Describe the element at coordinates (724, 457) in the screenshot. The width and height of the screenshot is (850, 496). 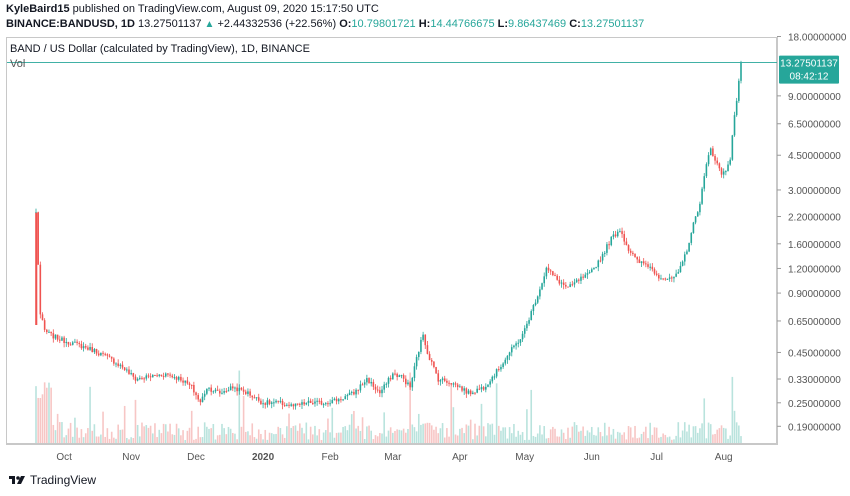
I see `x-tick-label: Aug` at that location.